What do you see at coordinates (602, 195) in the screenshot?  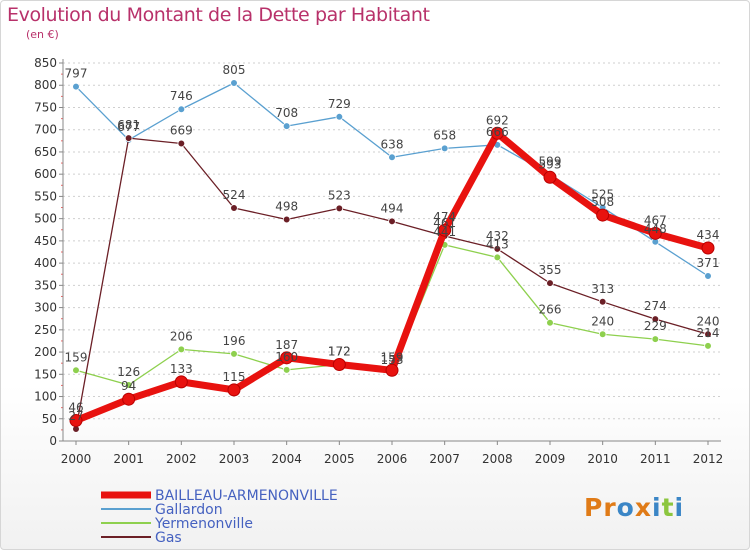 I see `data-label: 525` at bounding box center [602, 195].